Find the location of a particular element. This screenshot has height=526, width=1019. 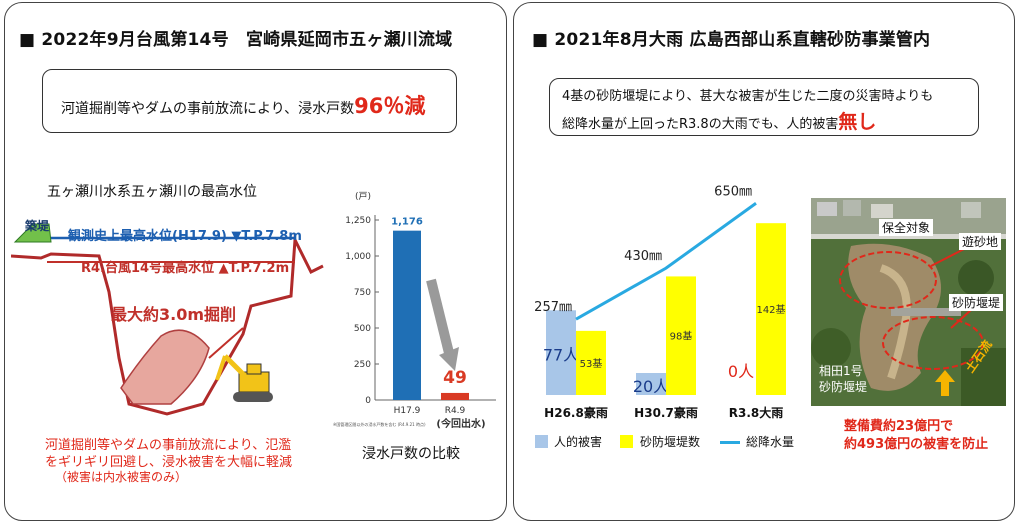

legend-casualties: 人的被害 is located at coordinates (578, 442).